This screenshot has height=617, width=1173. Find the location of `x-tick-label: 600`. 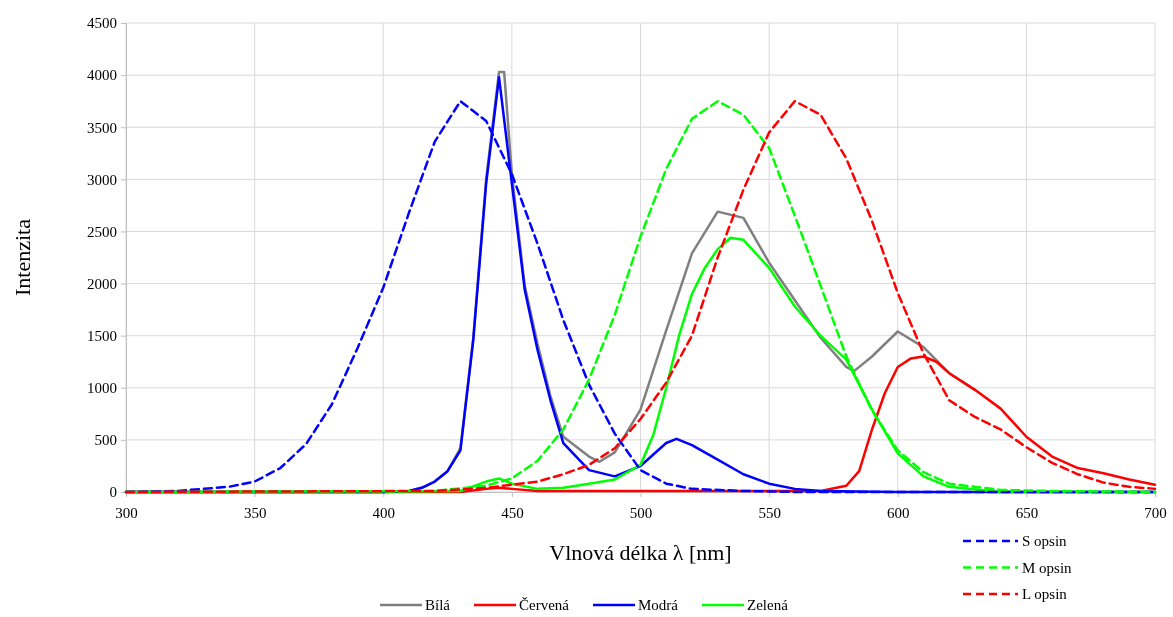

x-tick-label: 600 is located at coordinates (898, 512).